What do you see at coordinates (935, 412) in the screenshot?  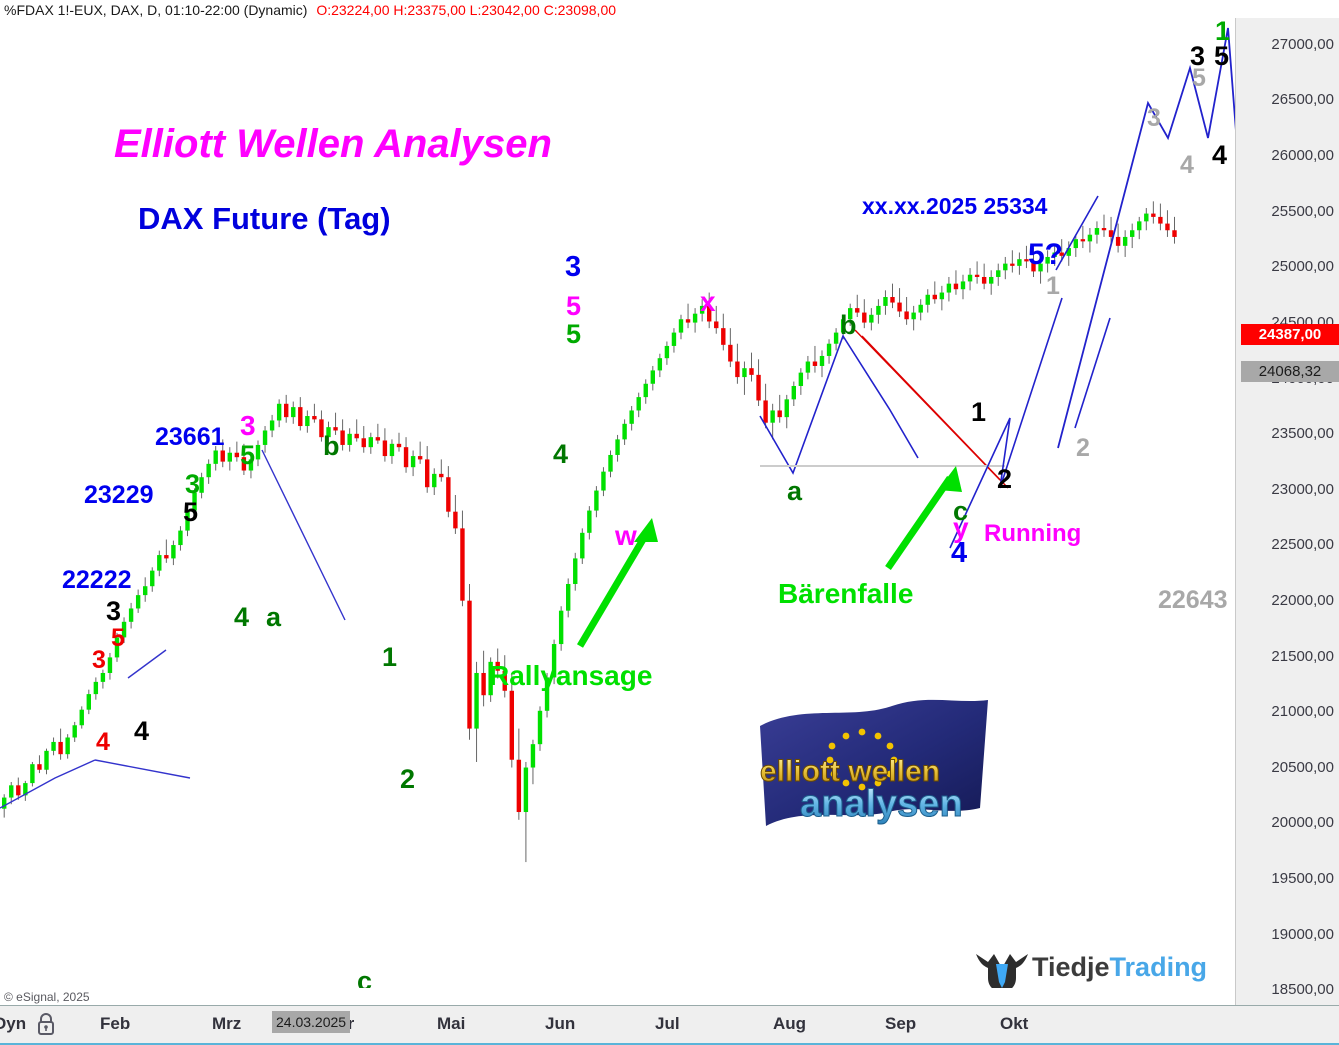 I see `resistance-red-lower` at bounding box center [935, 412].